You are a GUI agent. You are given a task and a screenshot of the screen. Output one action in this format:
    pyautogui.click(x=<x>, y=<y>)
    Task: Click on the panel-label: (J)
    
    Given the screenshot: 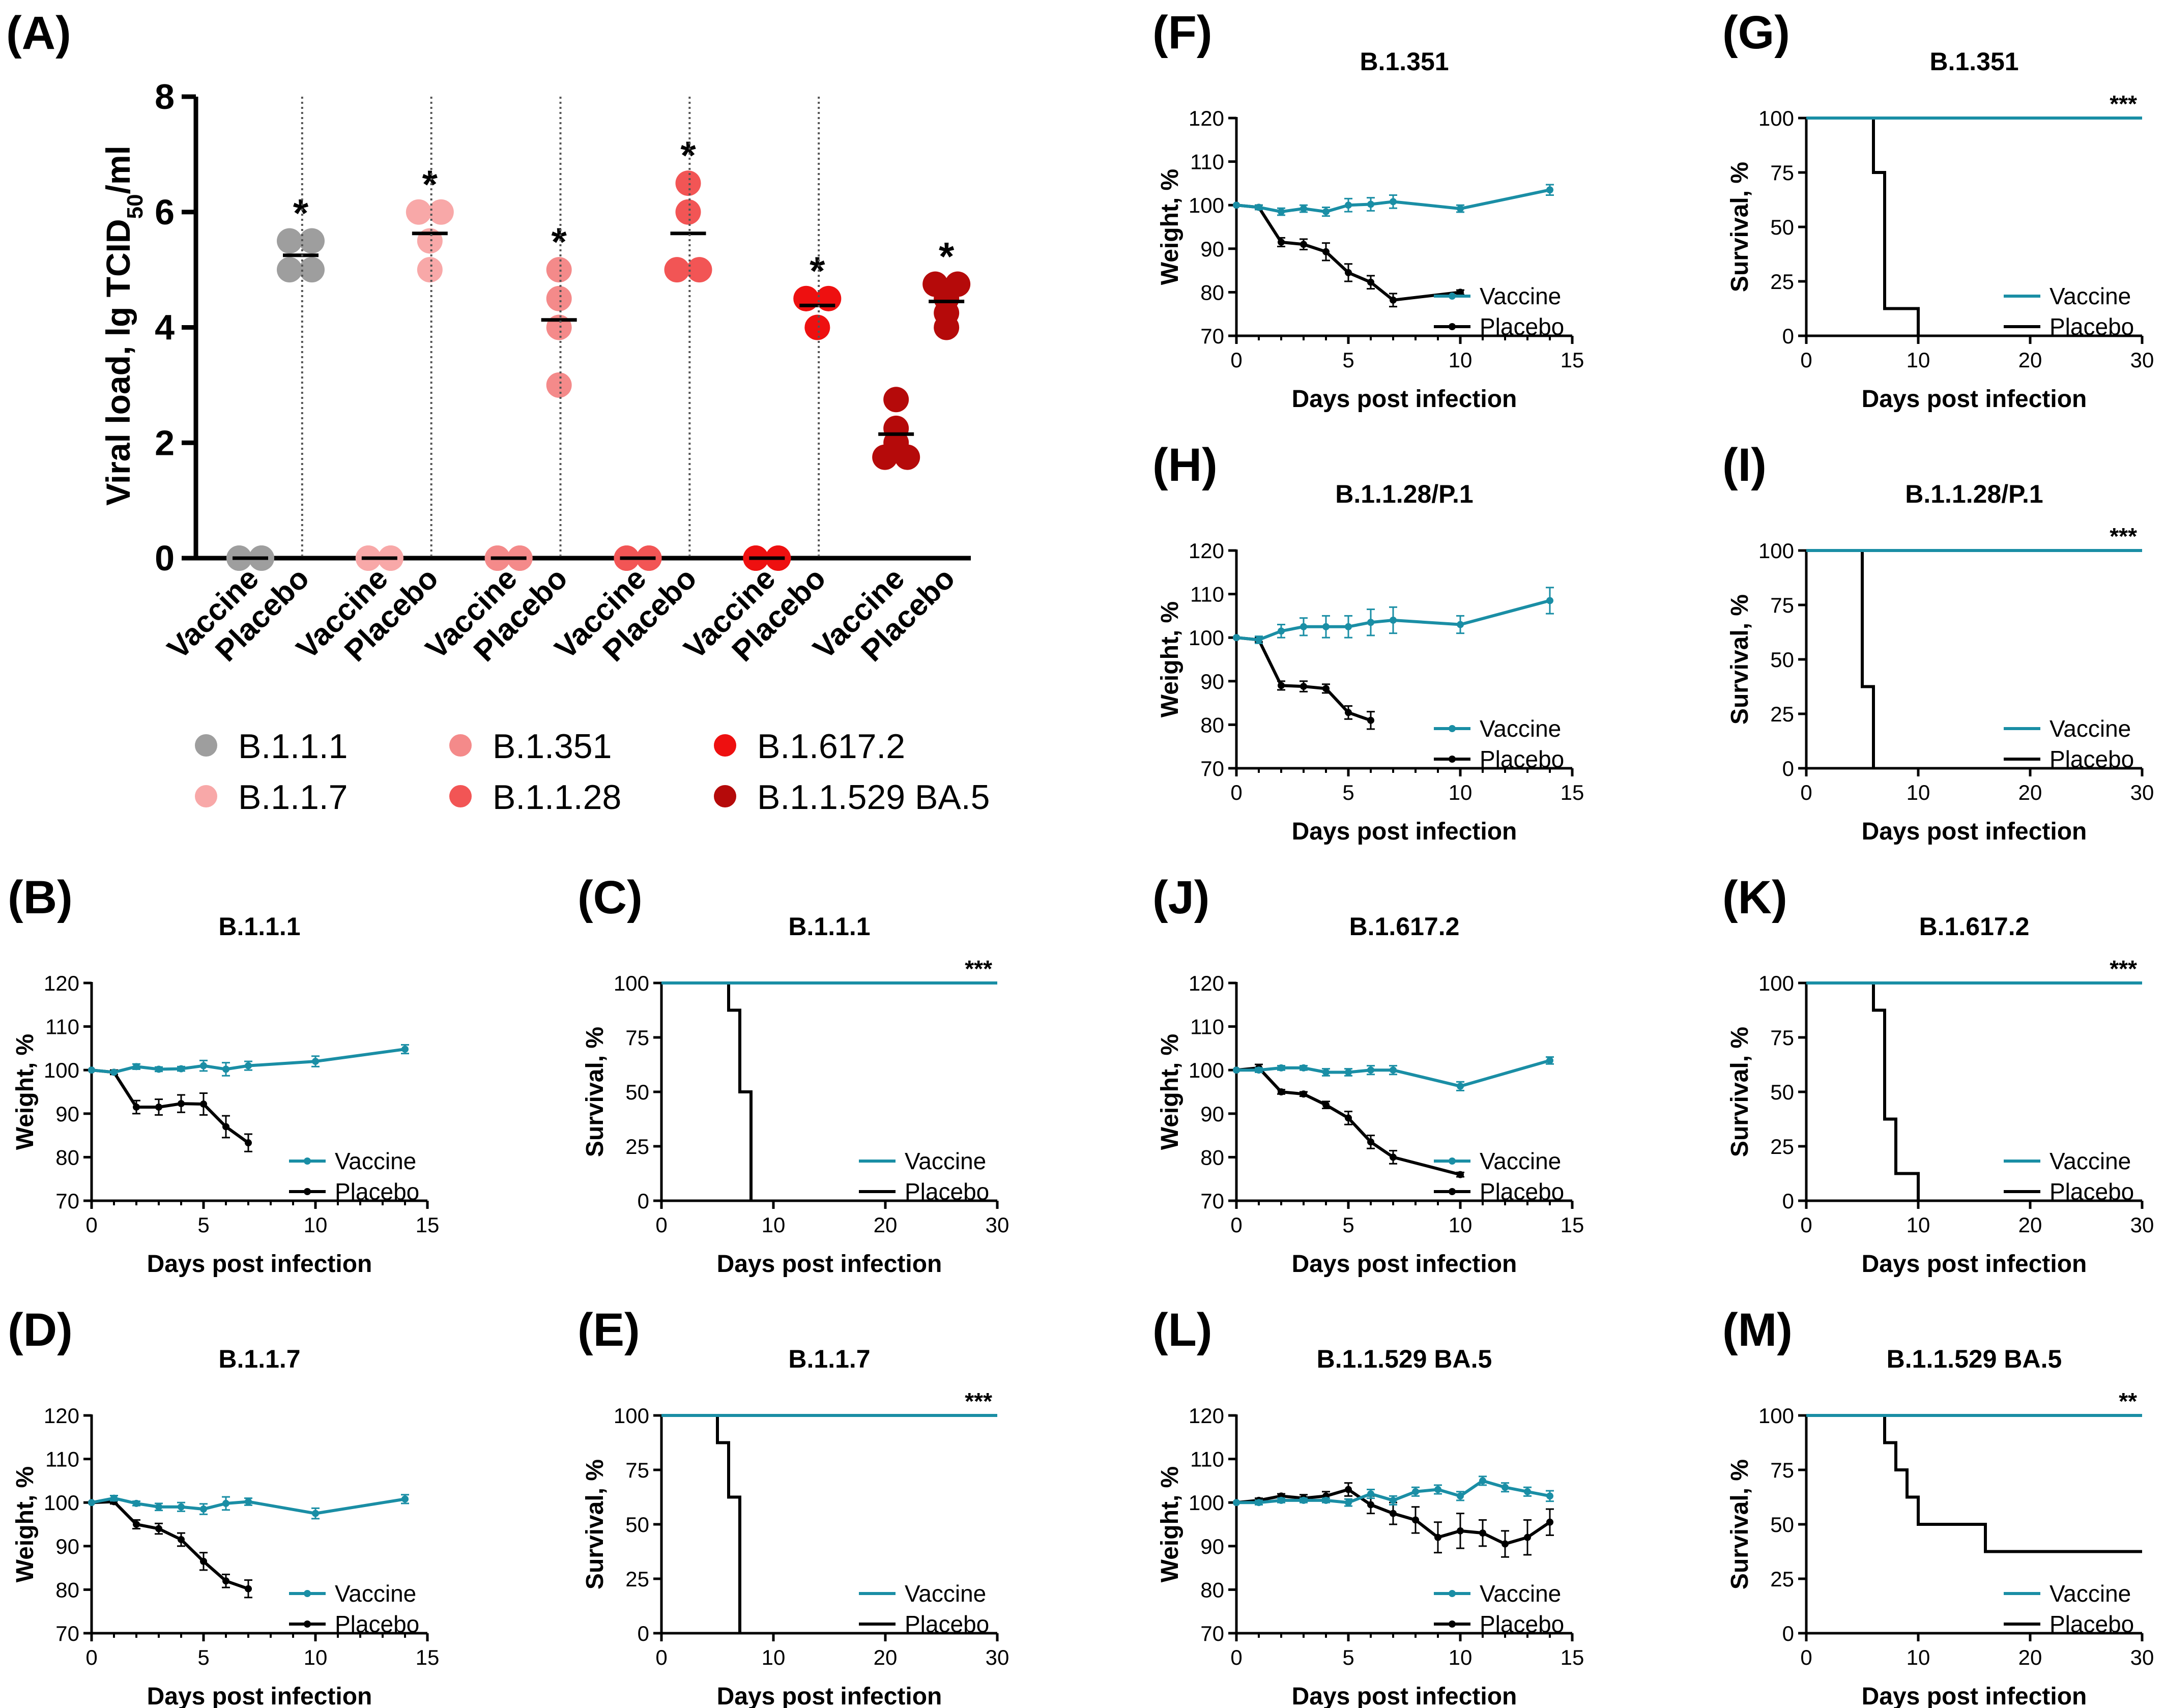 What is the action you would take?
    pyautogui.click(x=1180, y=897)
    